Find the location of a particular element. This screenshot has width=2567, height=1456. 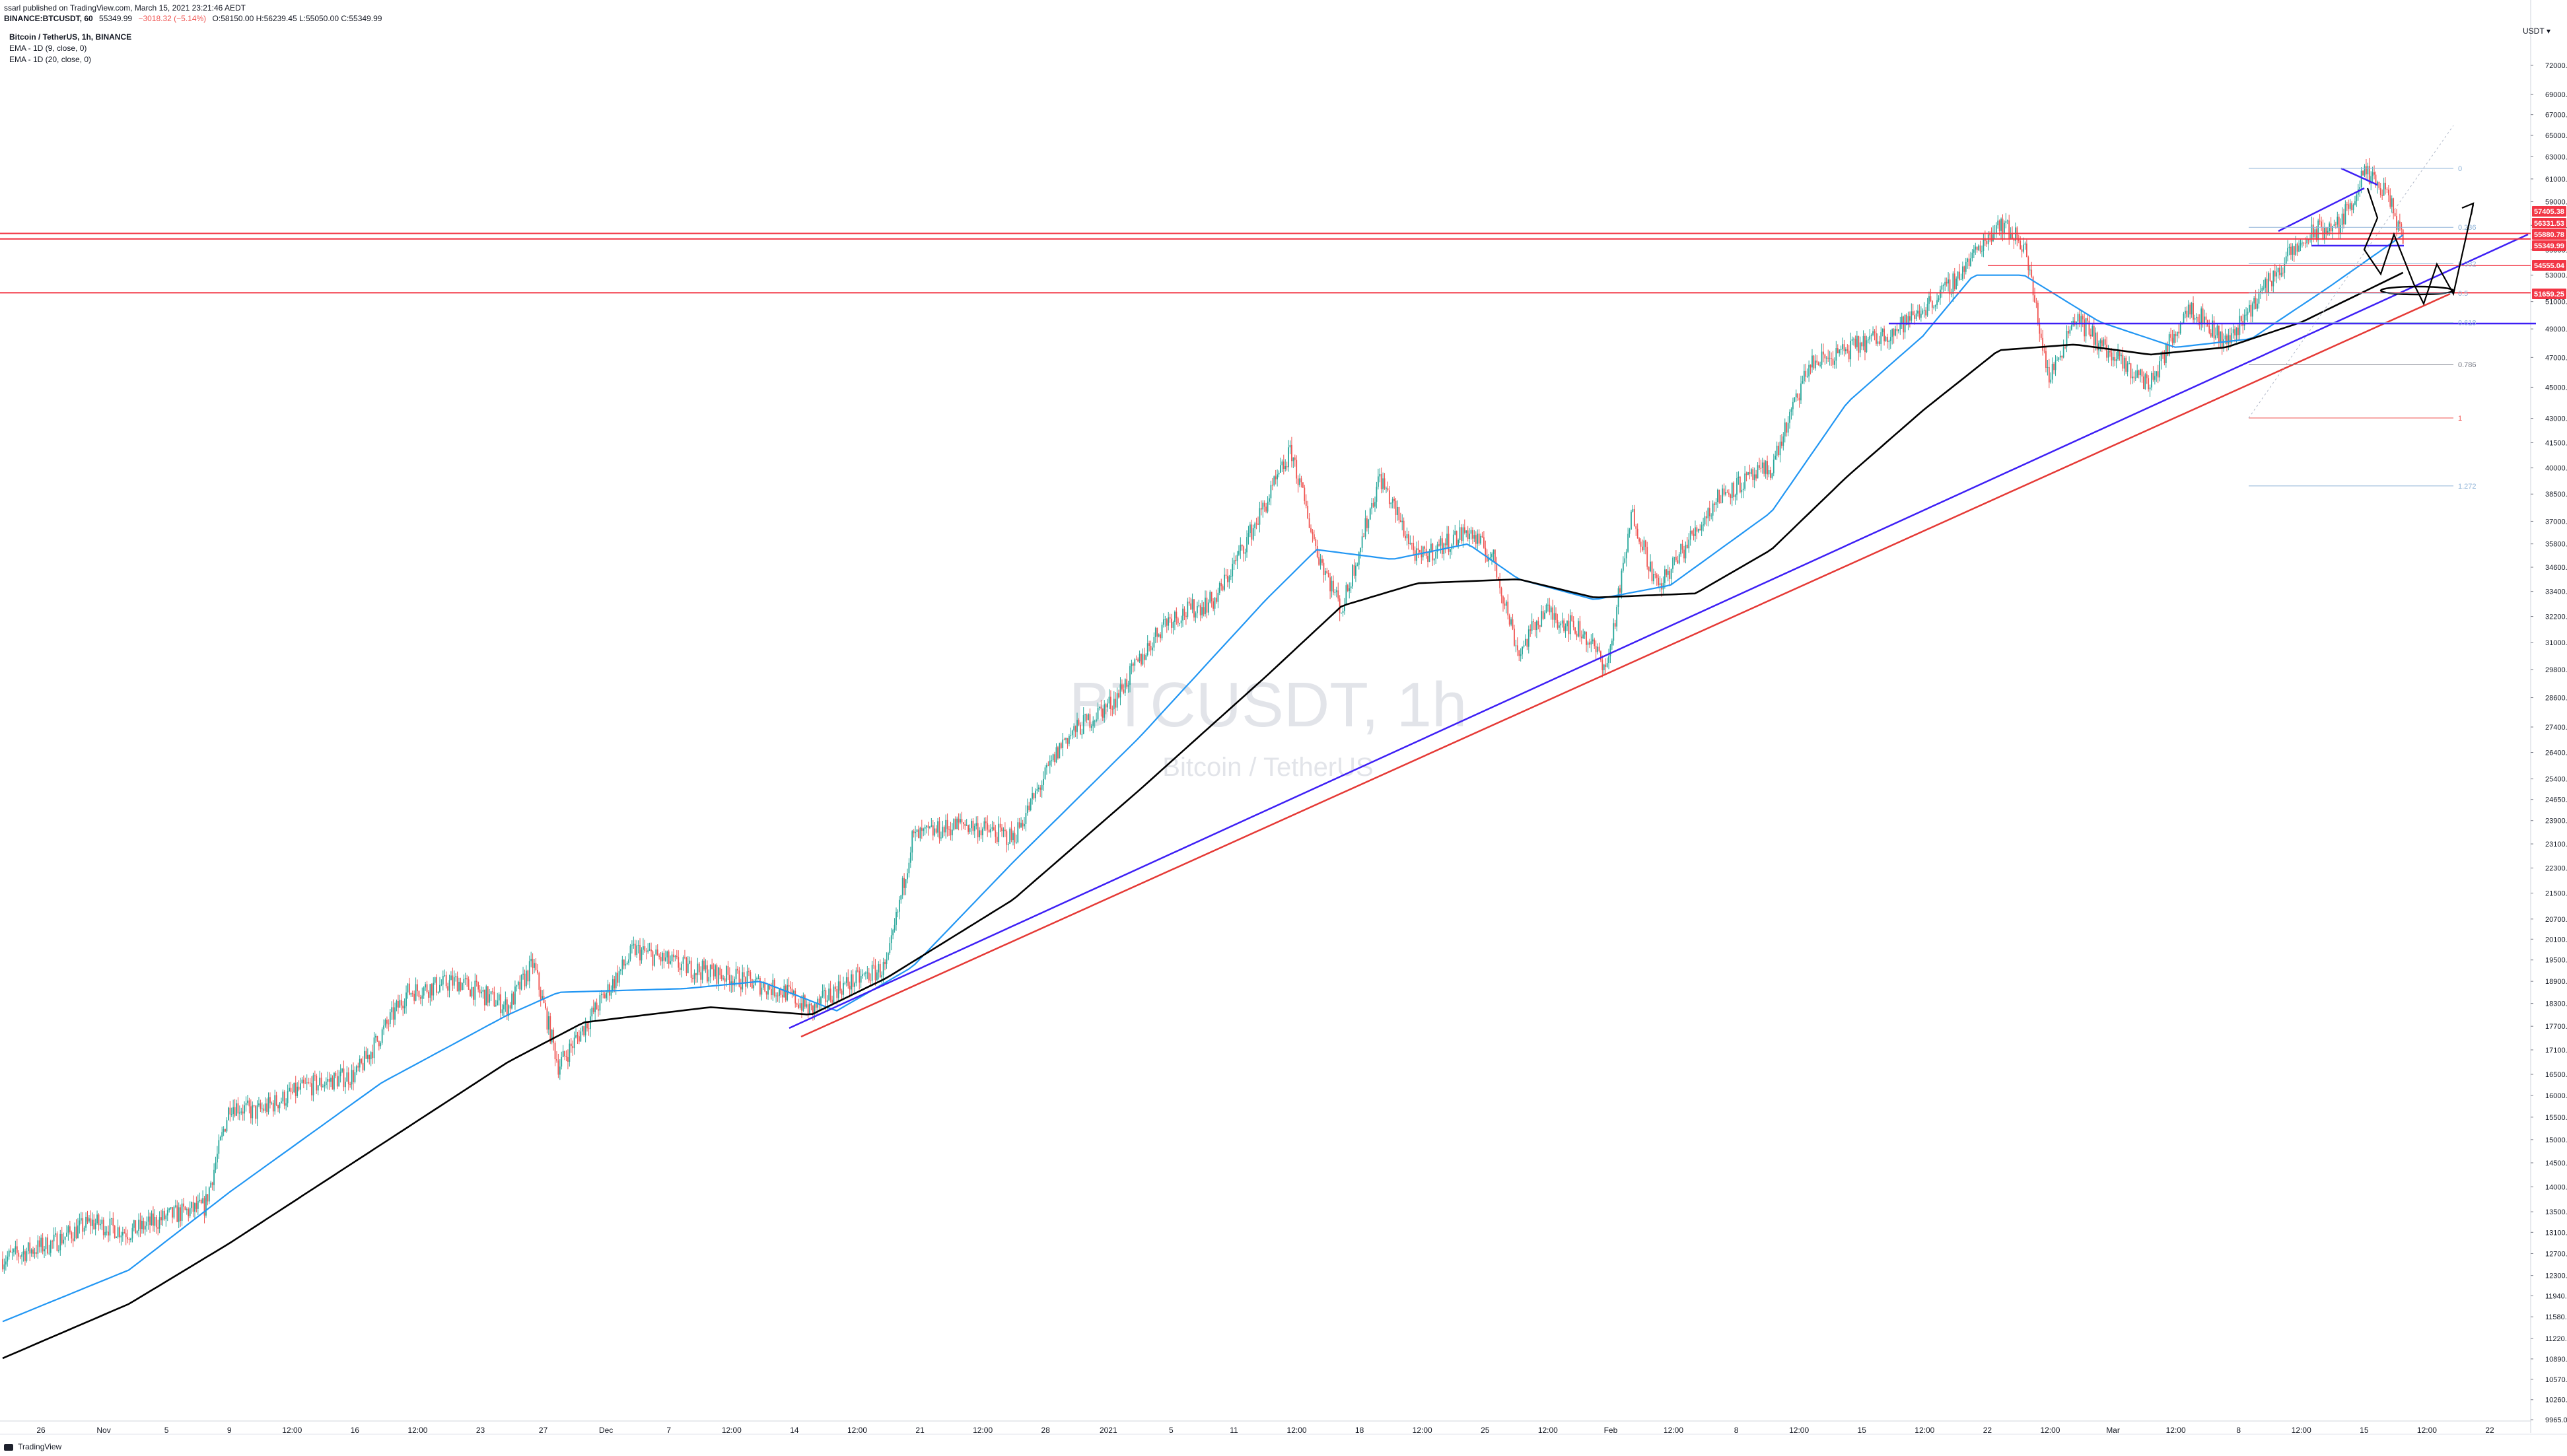

legend-ema20: EMA - 1D (20, close, 0) is located at coordinates (50, 59).